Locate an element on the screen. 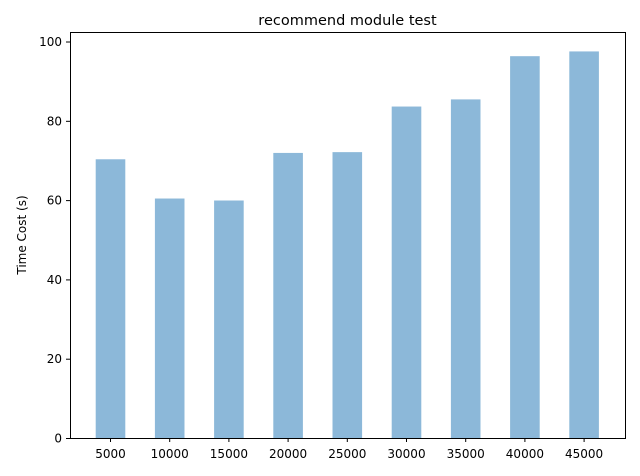 This screenshot has height=476, width=640. y-tick-label-80: 80 is located at coordinates (54, 121).